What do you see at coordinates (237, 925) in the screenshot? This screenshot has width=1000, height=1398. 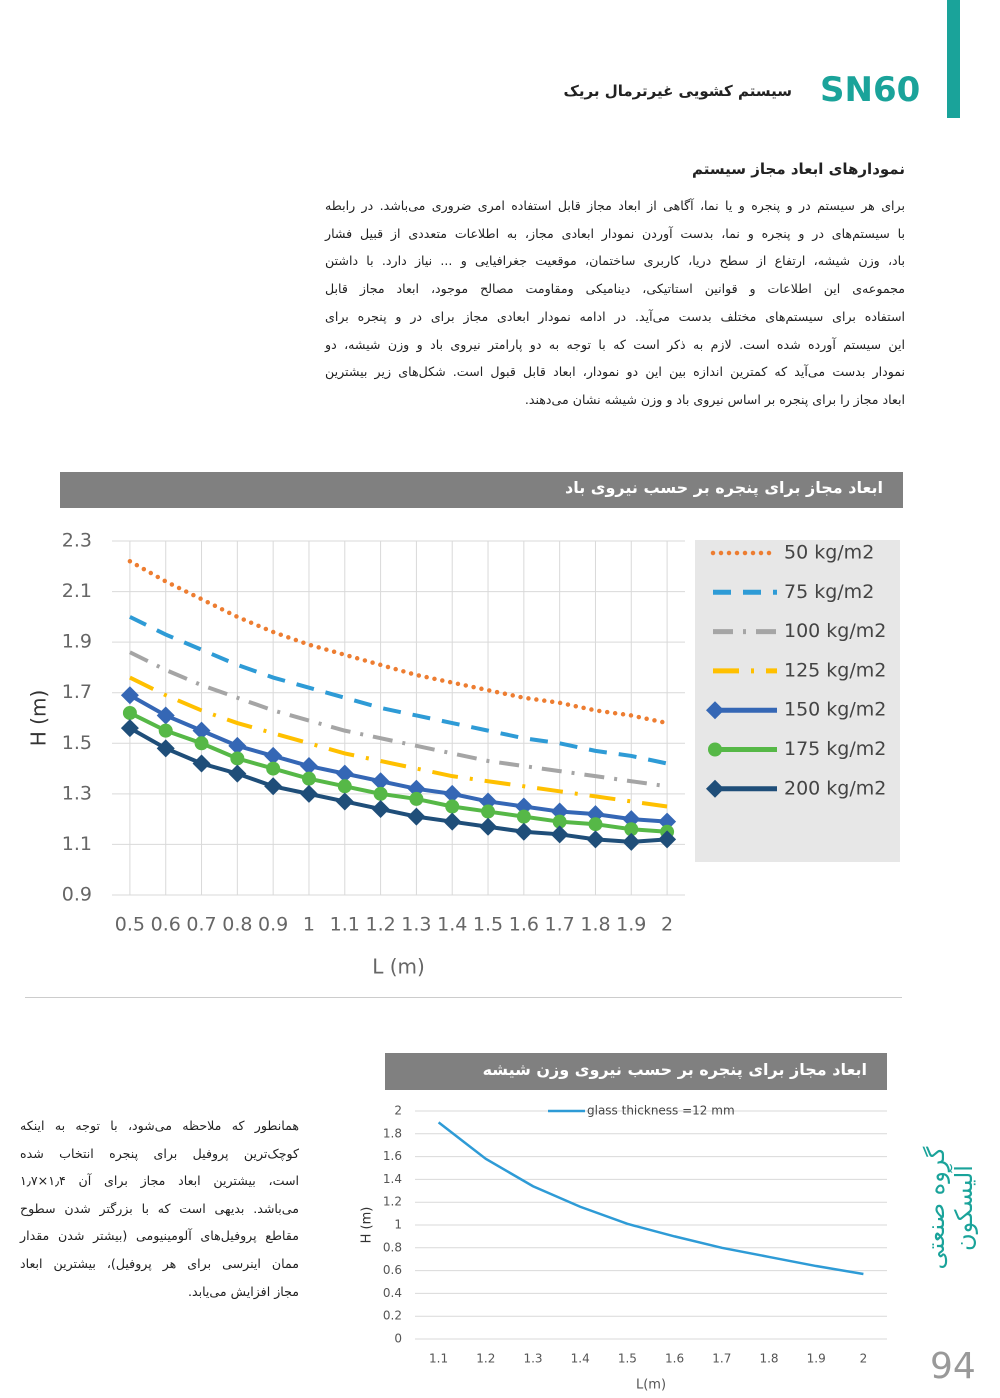 I see `x-tick-label: 0.8` at bounding box center [237, 925].